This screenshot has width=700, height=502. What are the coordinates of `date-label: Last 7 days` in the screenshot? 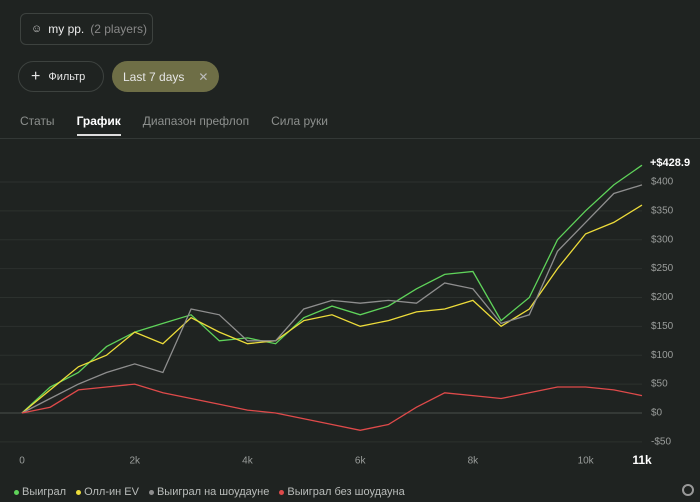 It's located at (154, 76).